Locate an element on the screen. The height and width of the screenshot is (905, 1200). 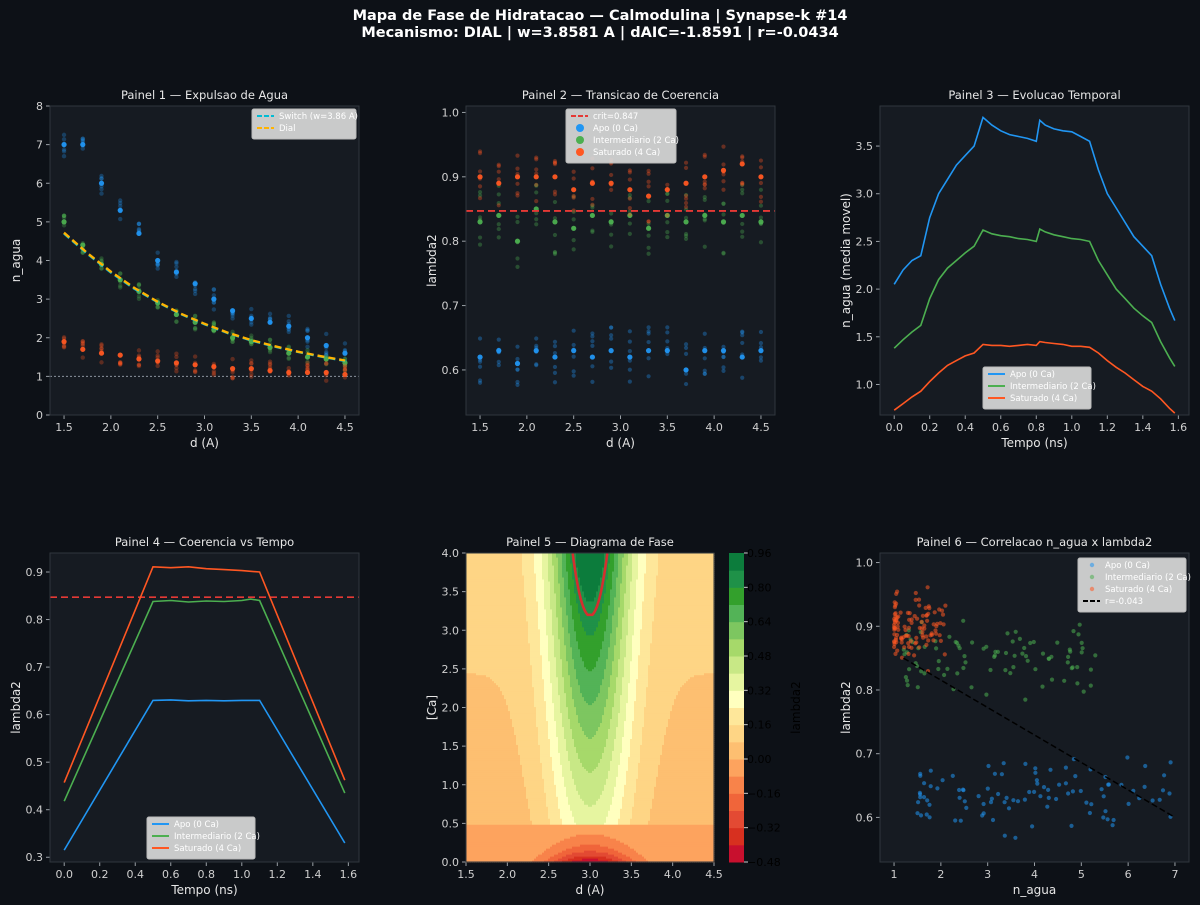
x-tick-label: 0.8 is located at coordinates (1037, 427).